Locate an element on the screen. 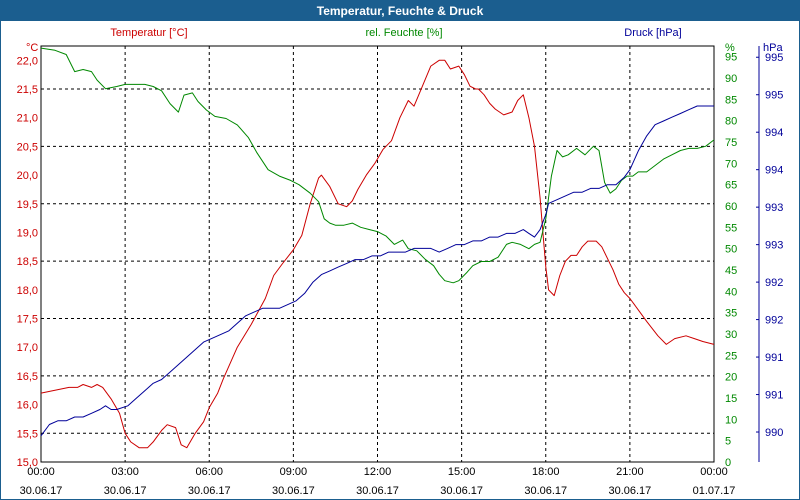 The image size is (800, 500). pressure-unit-label: hPa is located at coordinates (773, 48).